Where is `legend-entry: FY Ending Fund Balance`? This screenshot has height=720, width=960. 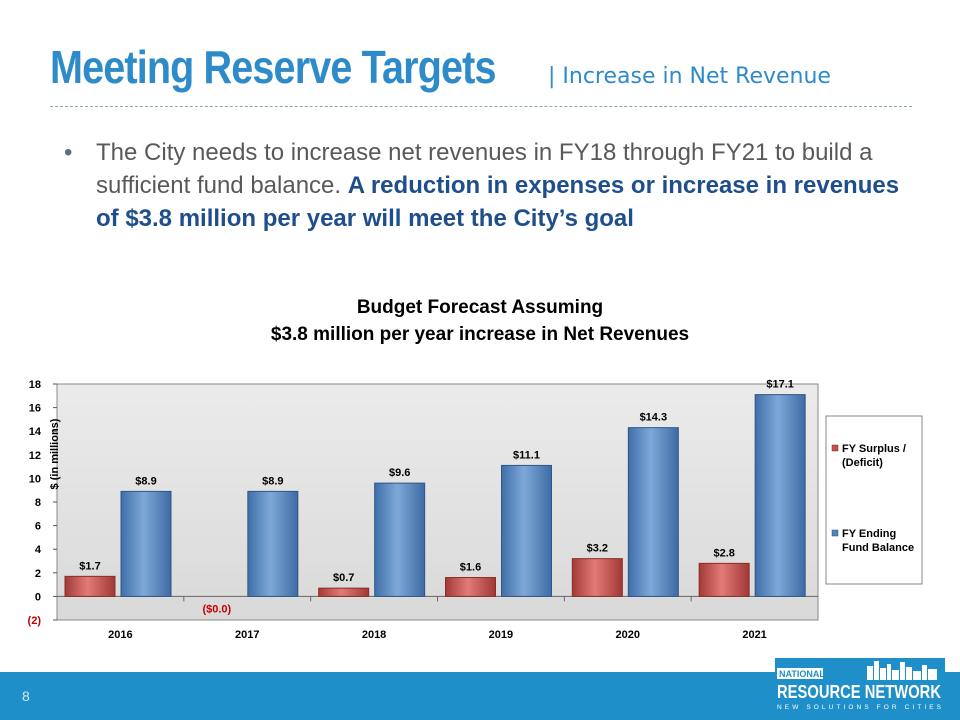 legend-entry: FY Ending Fund Balance is located at coordinates (878, 541).